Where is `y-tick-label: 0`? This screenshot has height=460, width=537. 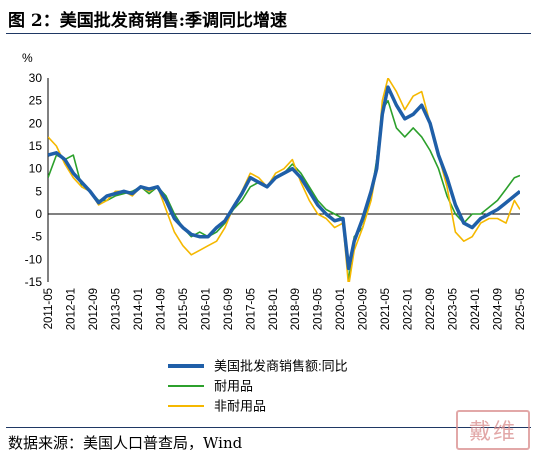
y-tick-label: 0 is located at coordinates (38, 214).